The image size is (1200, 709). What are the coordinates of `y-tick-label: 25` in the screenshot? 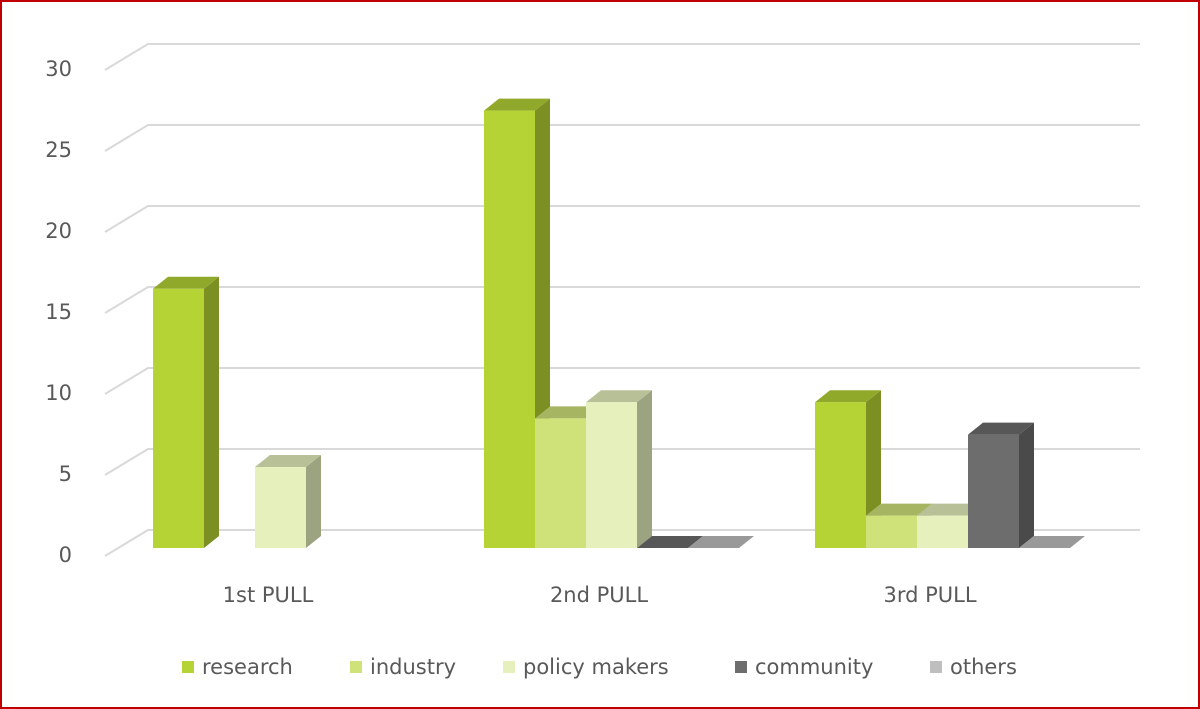 It's located at (58, 150).